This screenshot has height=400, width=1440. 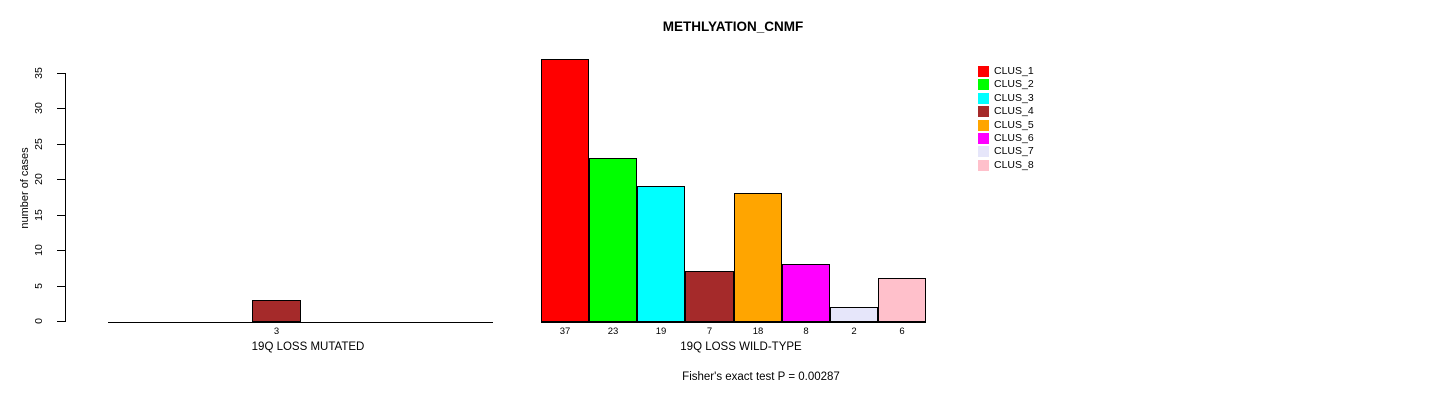 What do you see at coordinates (39, 179) in the screenshot?
I see `y-tick-label: 20` at bounding box center [39, 179].